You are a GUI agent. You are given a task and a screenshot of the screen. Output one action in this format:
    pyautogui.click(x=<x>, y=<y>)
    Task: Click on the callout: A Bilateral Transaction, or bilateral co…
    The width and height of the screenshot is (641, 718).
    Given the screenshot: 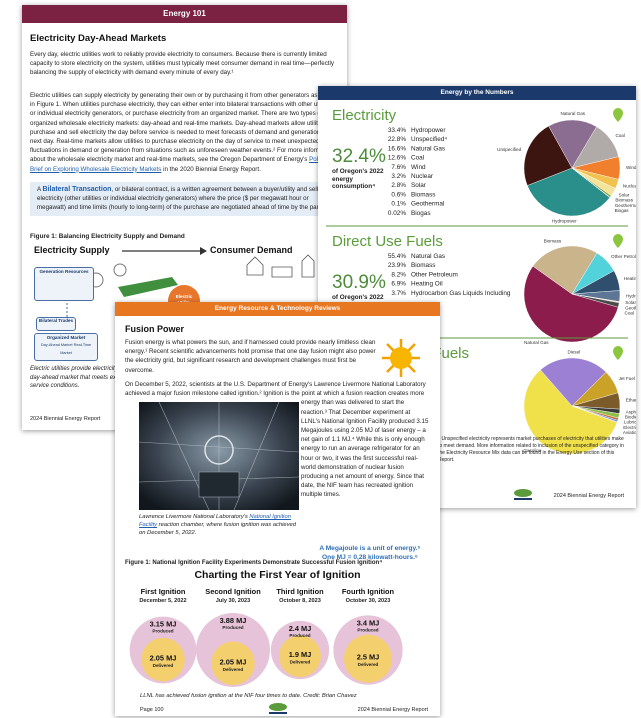 What is the action you would take?
    pyautogui.click(x=185, y=199)
    